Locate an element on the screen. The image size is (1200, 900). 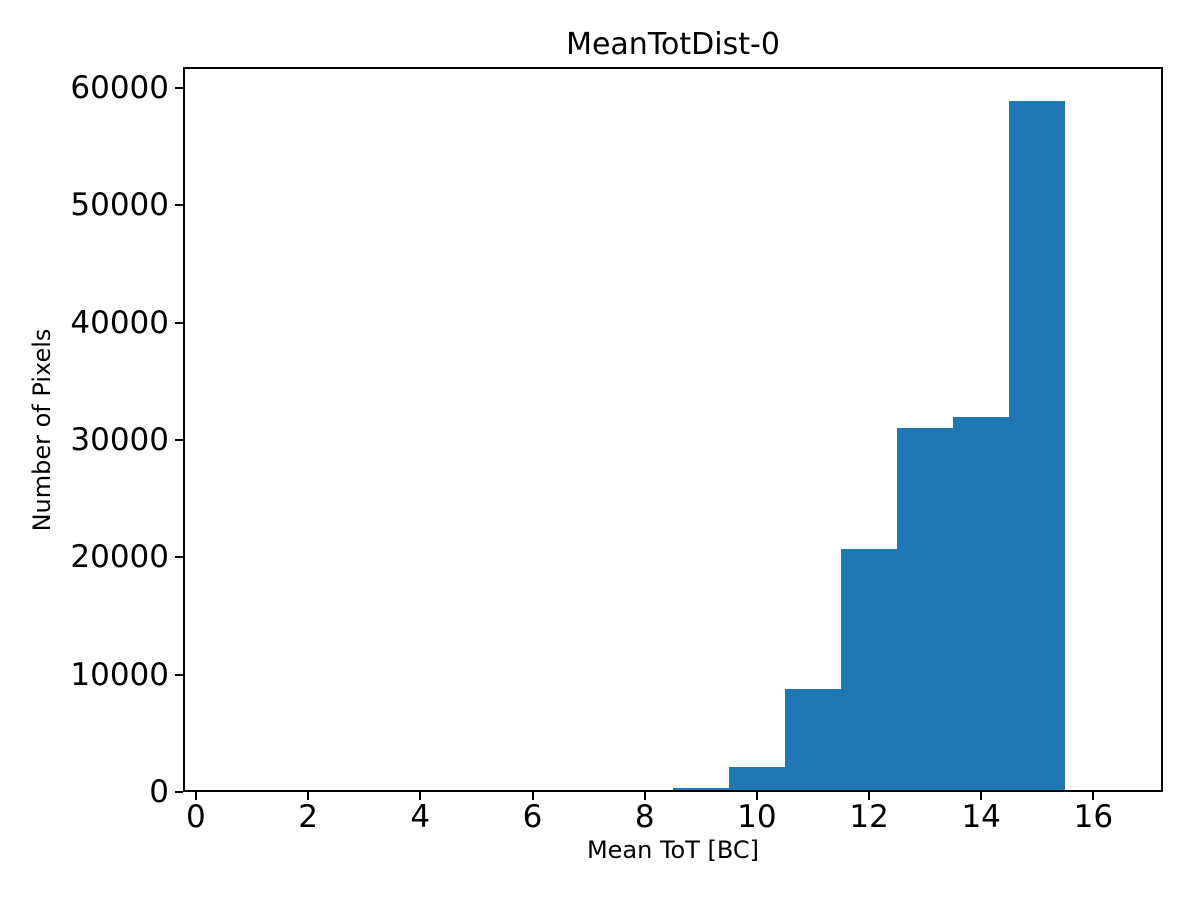
x-tick-label: 16 is located at coordinates (1093, 817).